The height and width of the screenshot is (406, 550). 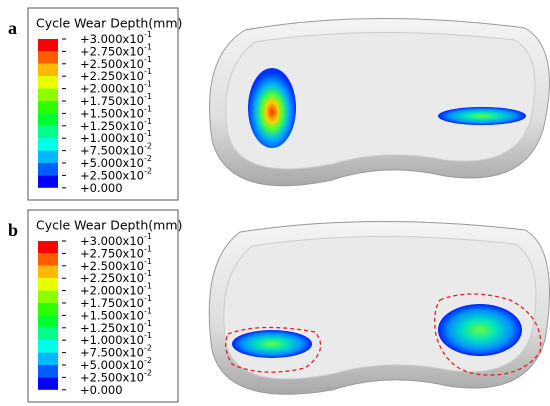 I want to click on legend-label: +0.000, so click(x=101, y=187).